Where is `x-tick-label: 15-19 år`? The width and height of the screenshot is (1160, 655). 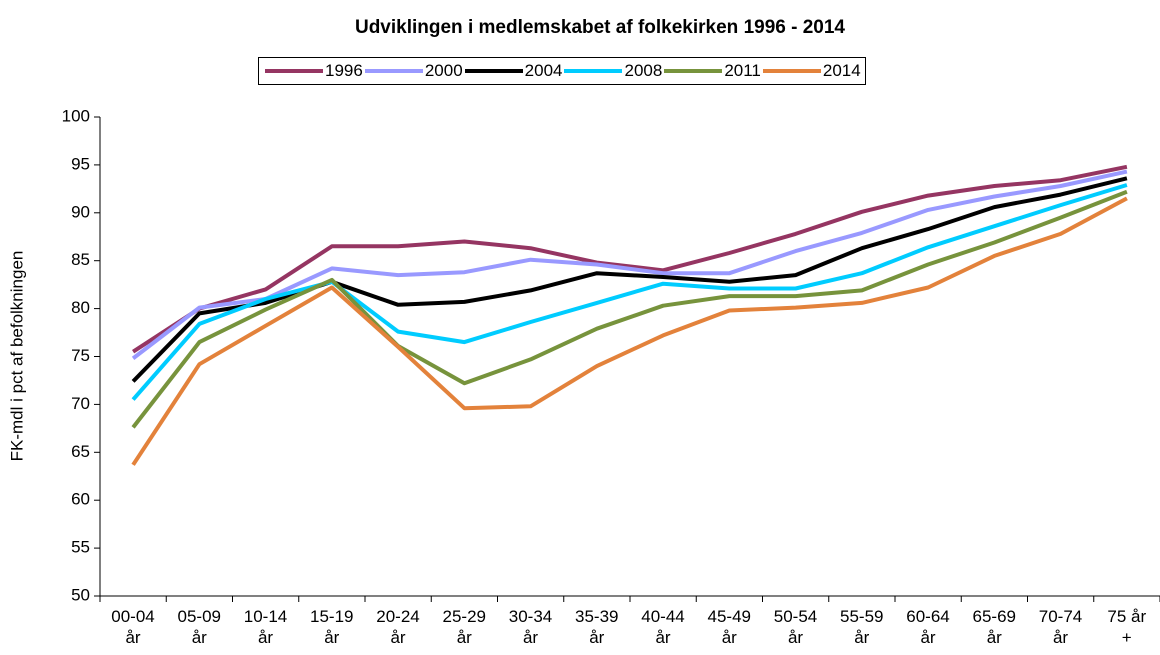 x-tick-label: 15-19 år is located at coordinates (332, 627).